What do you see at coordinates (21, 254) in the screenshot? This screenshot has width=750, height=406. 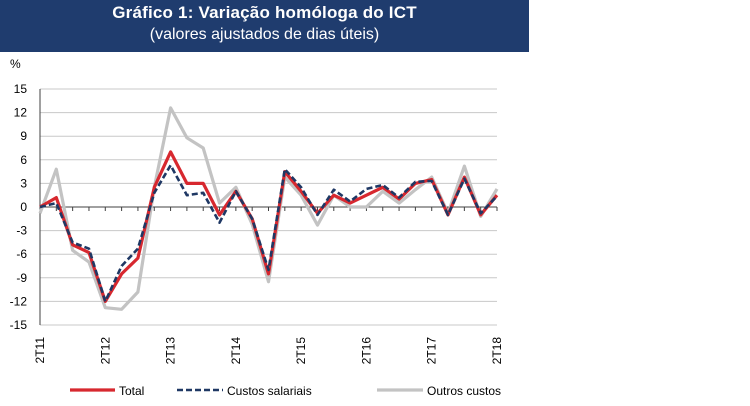 I see `y-tick-label: -6` at bounding box center [21, 254].